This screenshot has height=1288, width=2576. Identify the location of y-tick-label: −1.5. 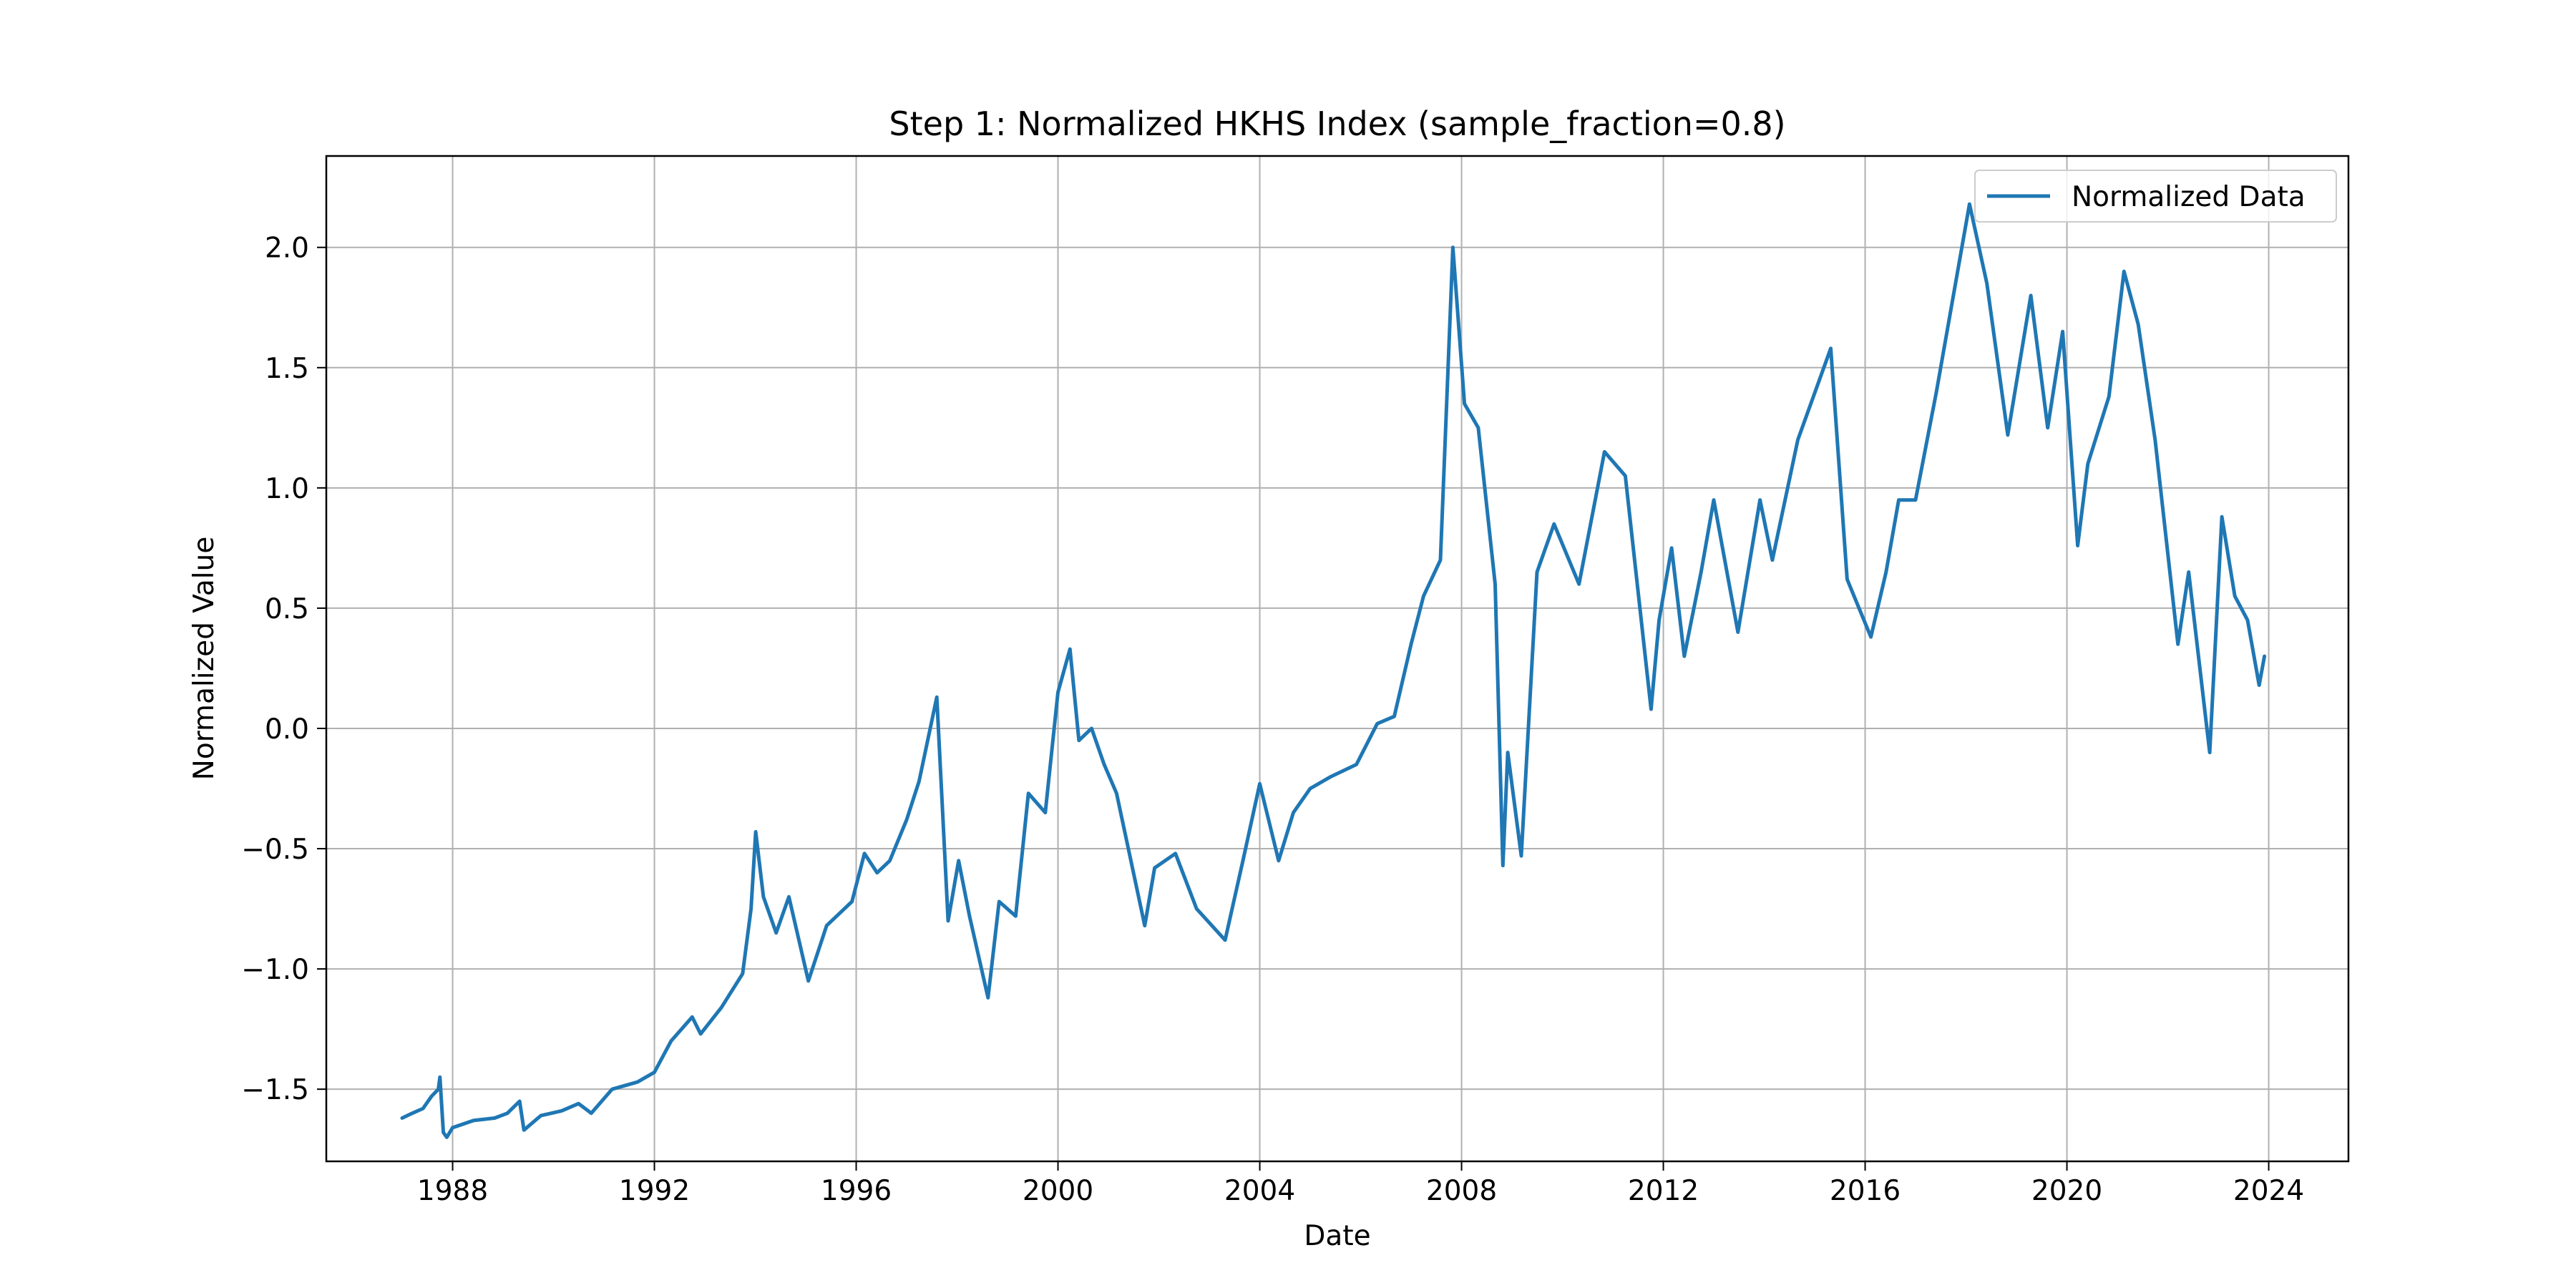
(275, 1090).